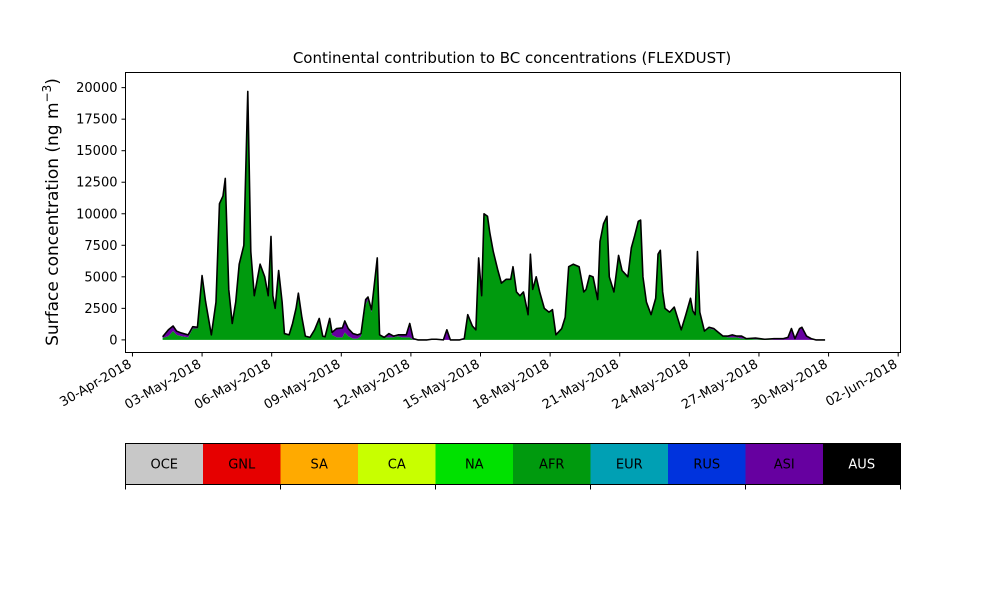  I want to click on y-tick-label: 7500, so click(100, 246).